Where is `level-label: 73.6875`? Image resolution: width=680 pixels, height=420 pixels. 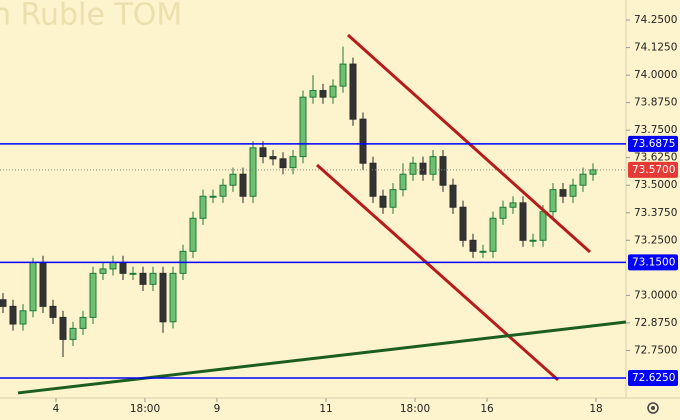 level-label: 73.6875 is located at coordinates (653, 144).